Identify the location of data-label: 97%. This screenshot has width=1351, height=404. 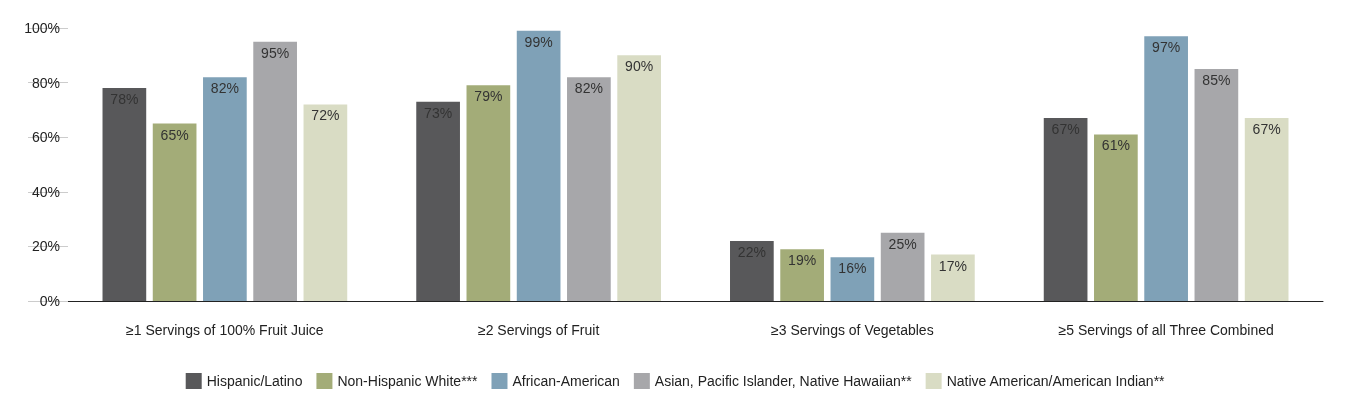
(1166, 47).